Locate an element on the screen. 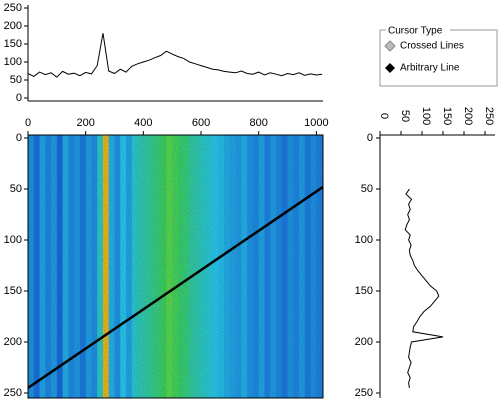  x-tick-label: 800 is located at coordinates (259, 123).